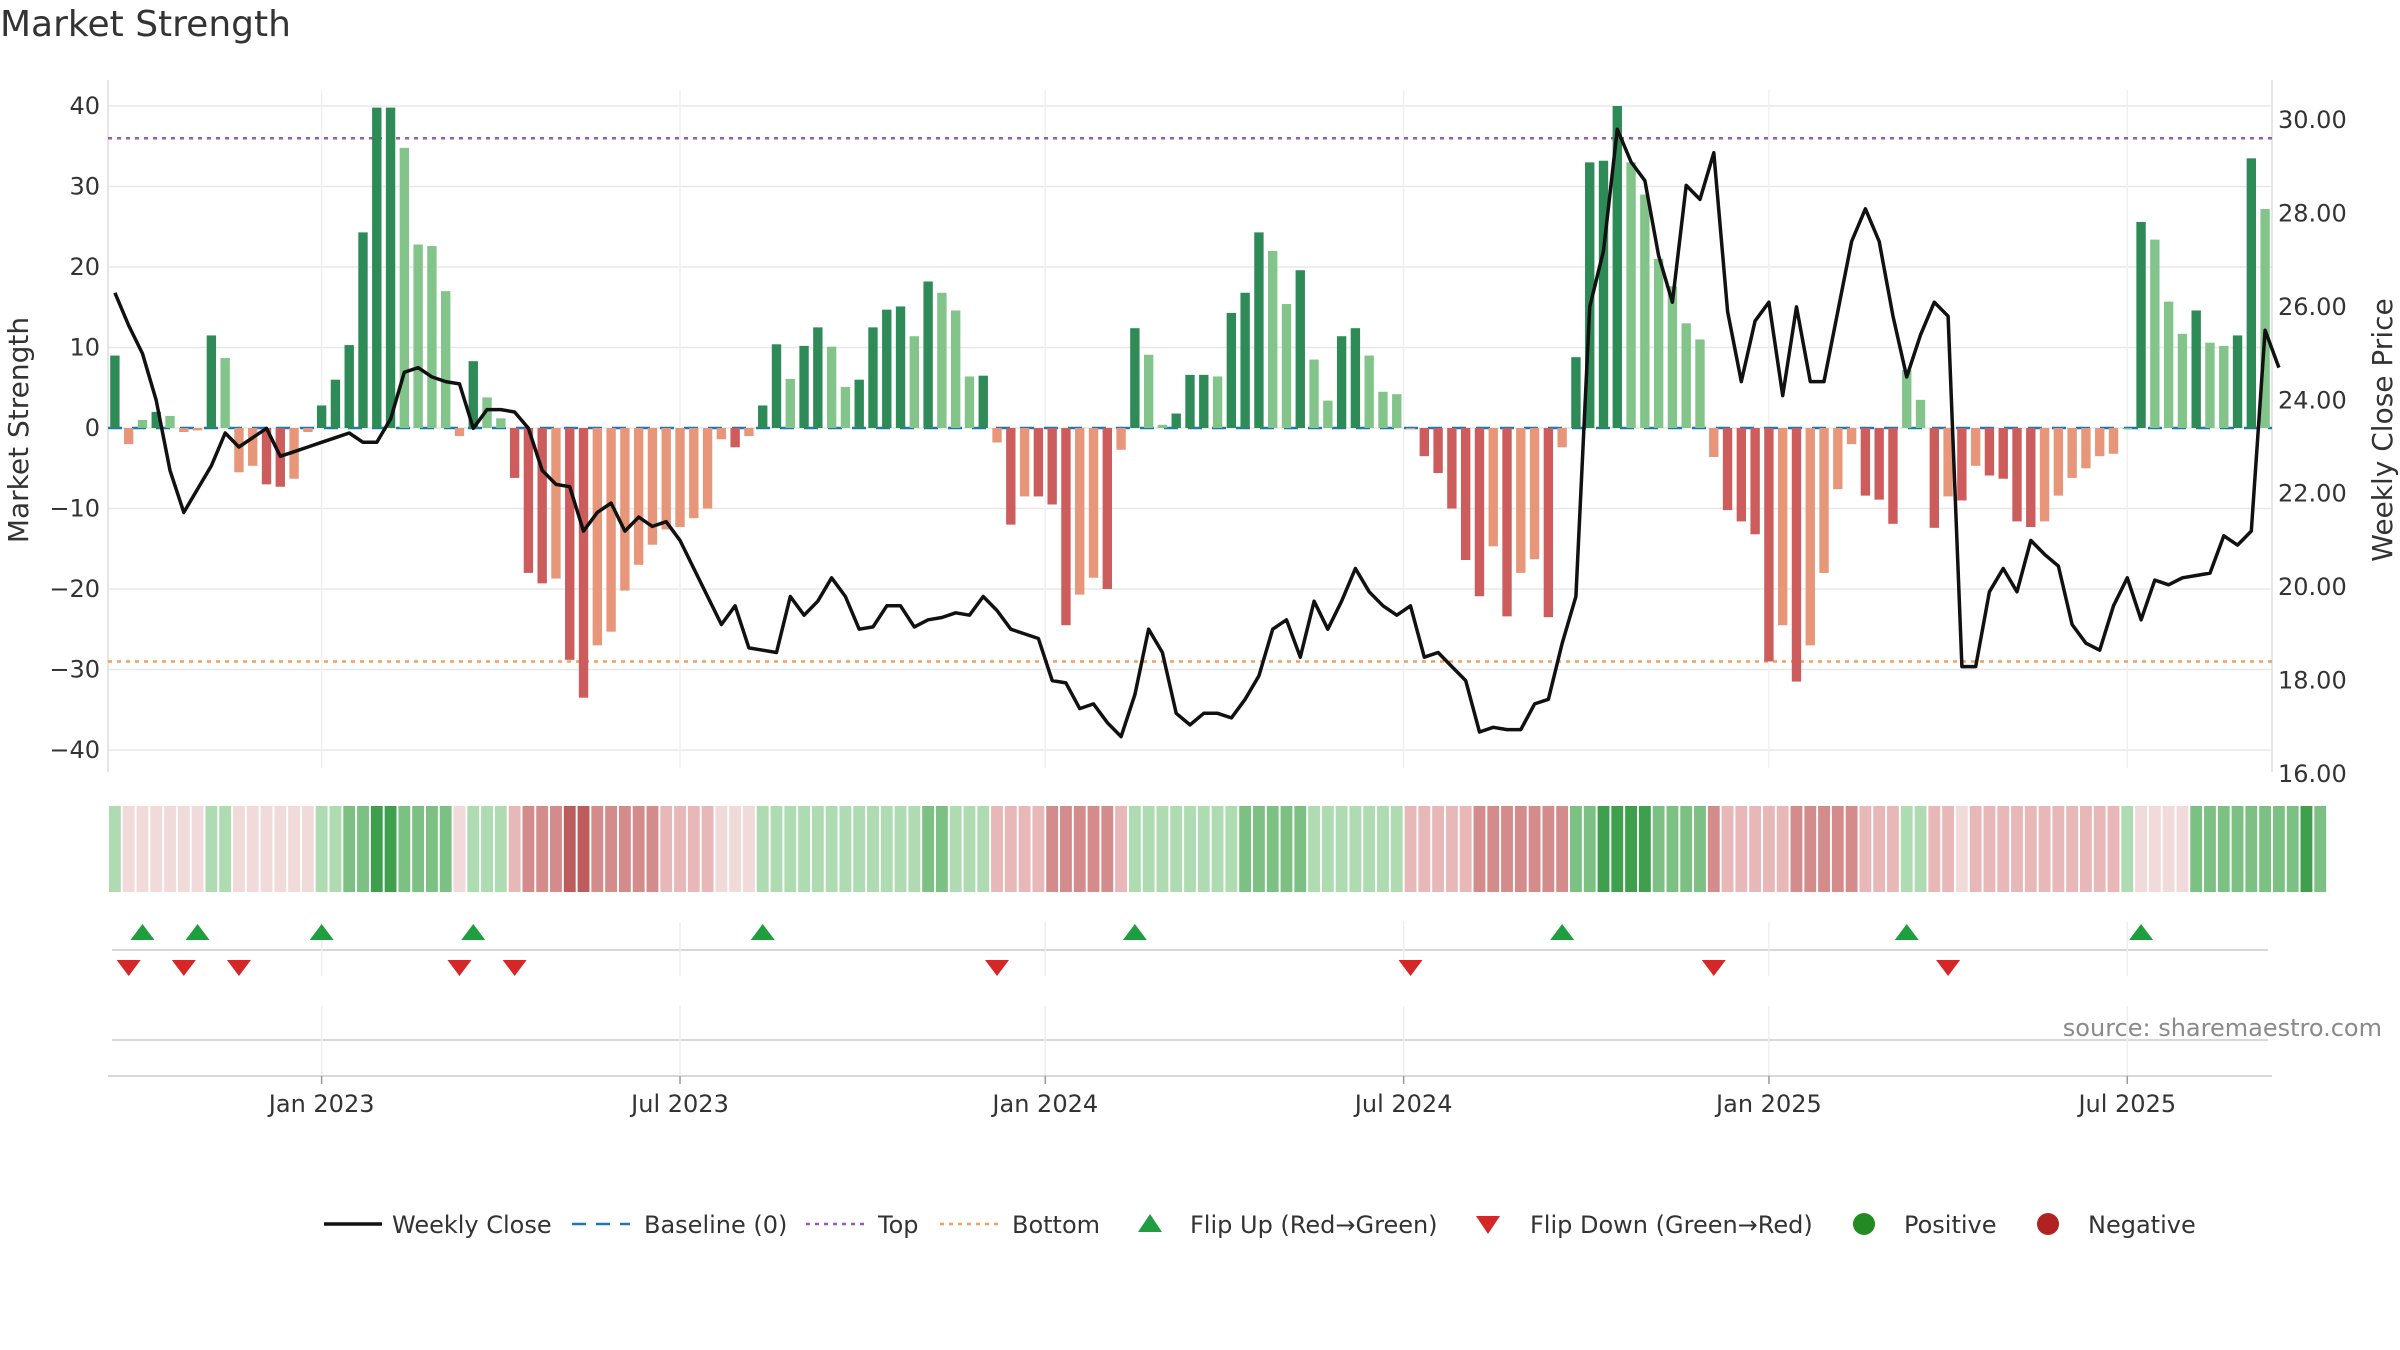  Describe the element at coordinates (2048, 1224) in the screenshot. I see `legend-swatch-negative` at that location.